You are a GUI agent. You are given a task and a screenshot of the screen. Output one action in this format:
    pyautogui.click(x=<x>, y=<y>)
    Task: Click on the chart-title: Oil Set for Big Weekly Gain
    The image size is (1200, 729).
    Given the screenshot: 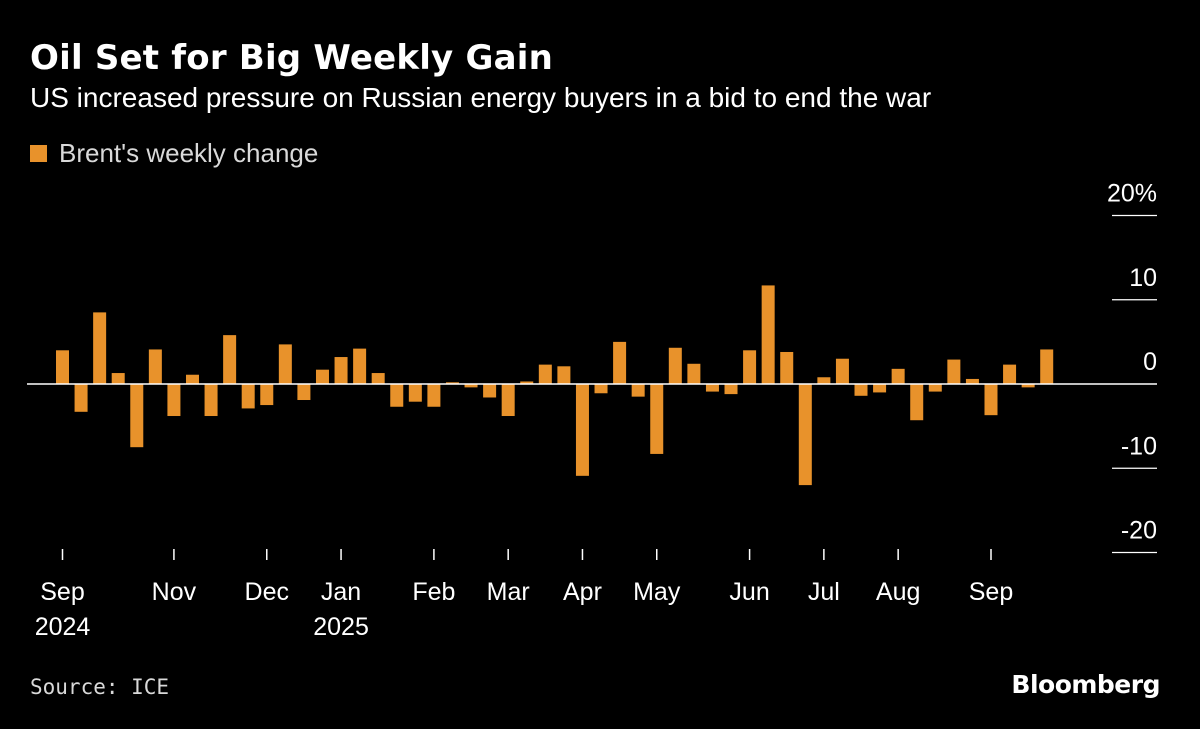 What is the action you would take?
    pyautogui.click(x=291, y=58)
    